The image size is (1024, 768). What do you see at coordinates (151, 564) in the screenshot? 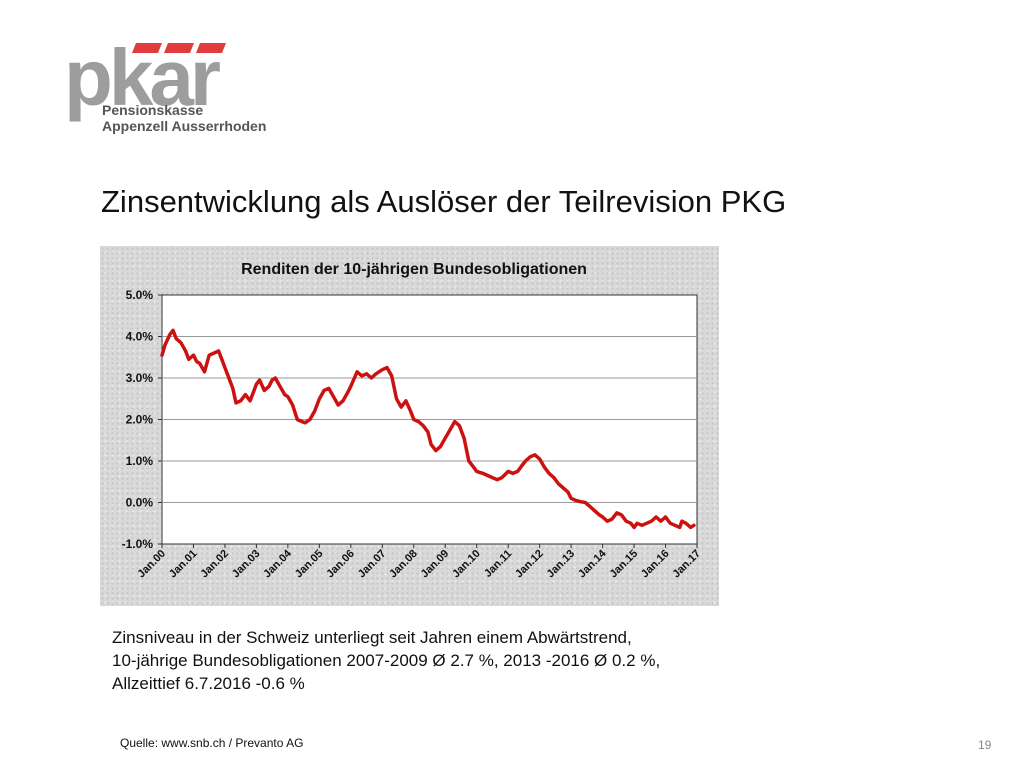
I see `x-tick-label: Jan.00` at bounding box center [151, 564].